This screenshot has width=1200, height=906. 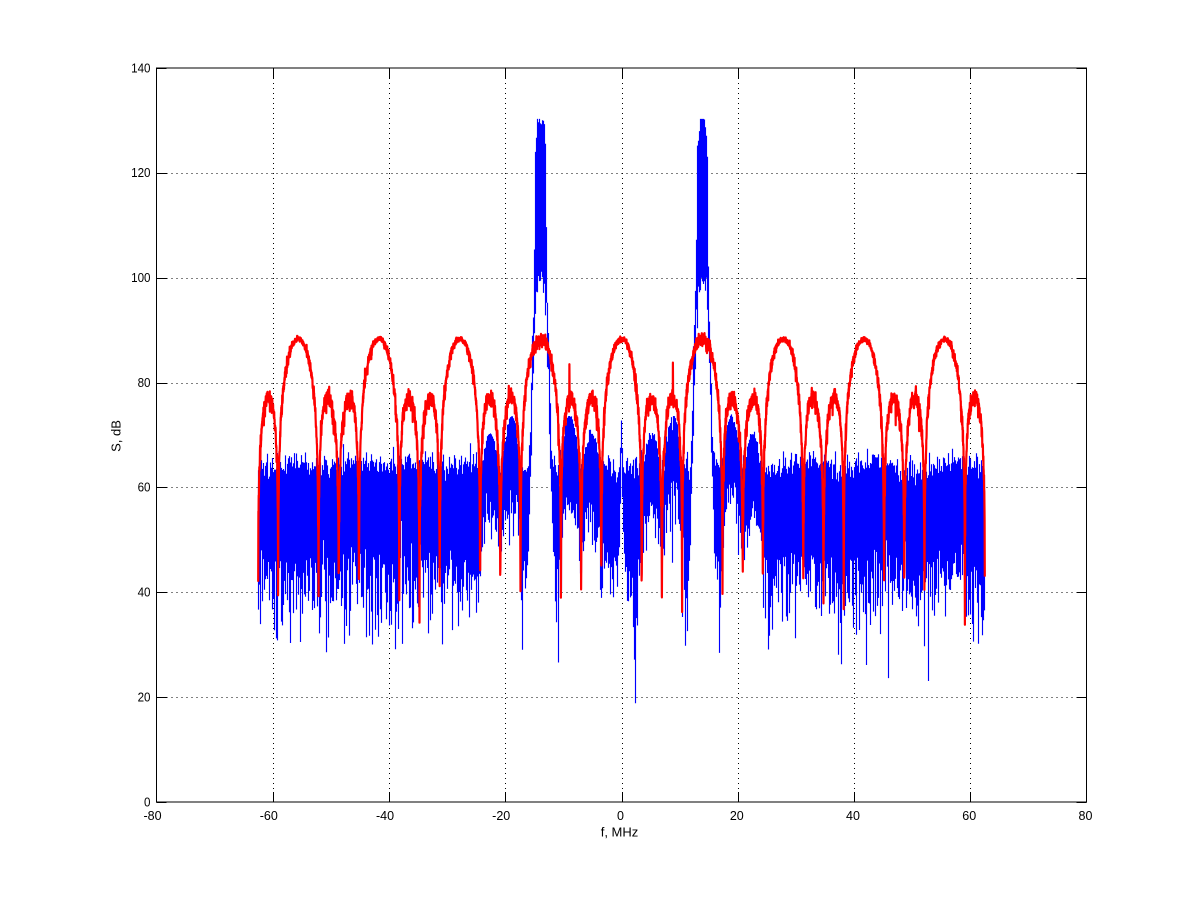 What do you see at coordinates (620, 832) in the screenshot?
I see `svg-text: f, MHz` at bounding box center [620, 832].